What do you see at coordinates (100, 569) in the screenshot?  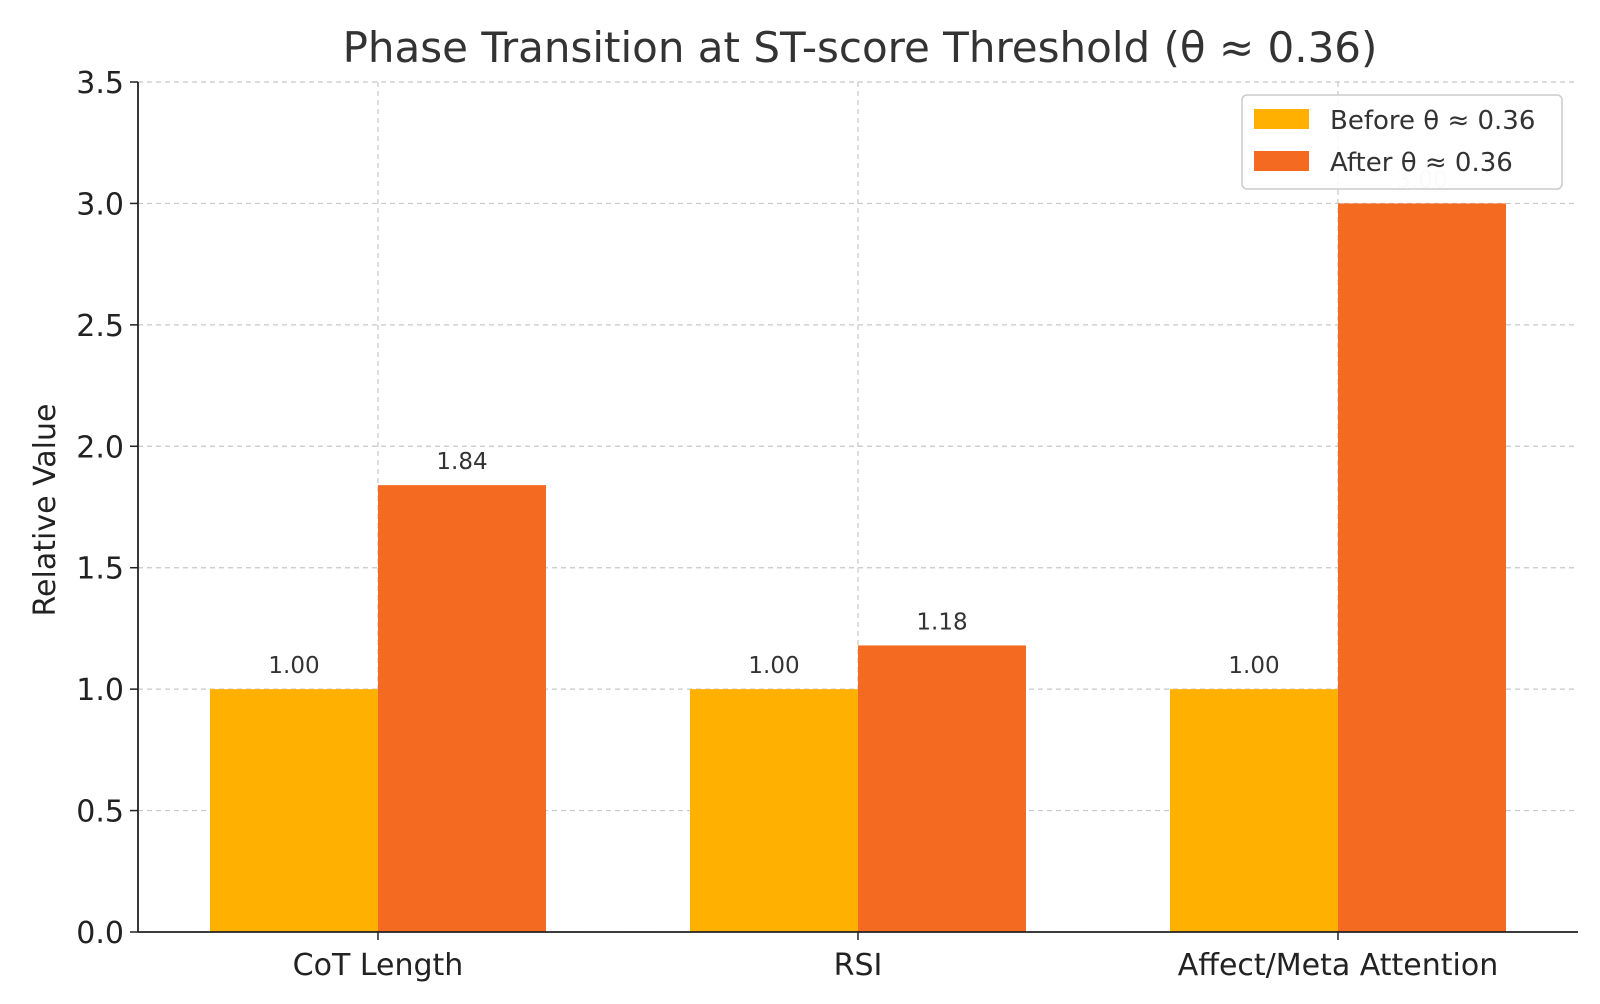 I see `y-tick-label: 1.5` at bounding box center [100, 569].